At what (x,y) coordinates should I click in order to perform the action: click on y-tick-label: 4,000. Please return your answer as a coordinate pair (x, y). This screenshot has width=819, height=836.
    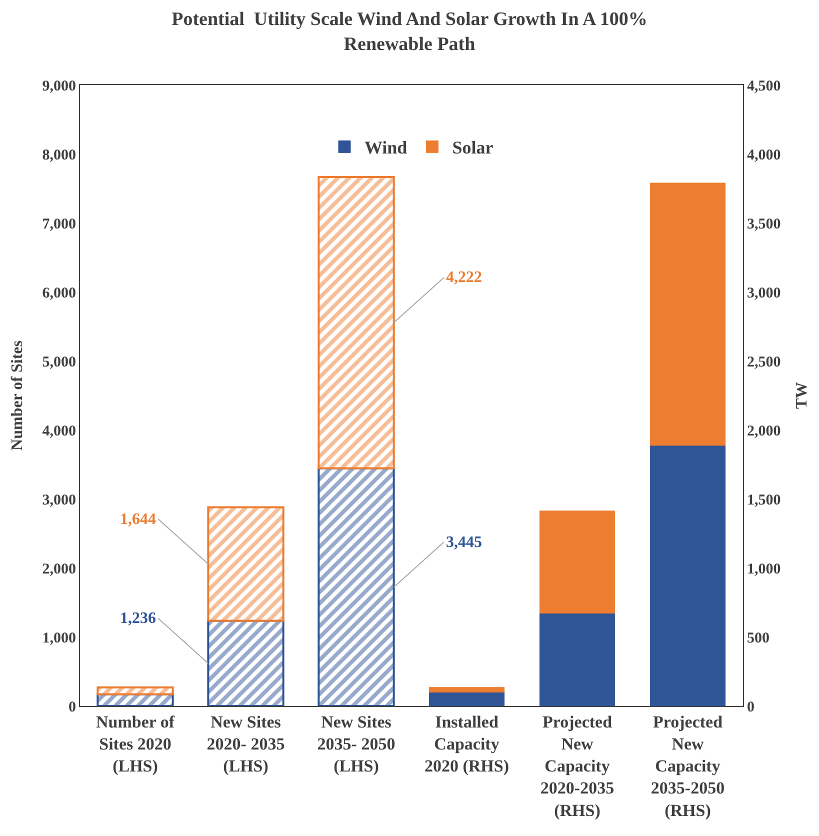
    Looking at the image, I should click on (59, 431).